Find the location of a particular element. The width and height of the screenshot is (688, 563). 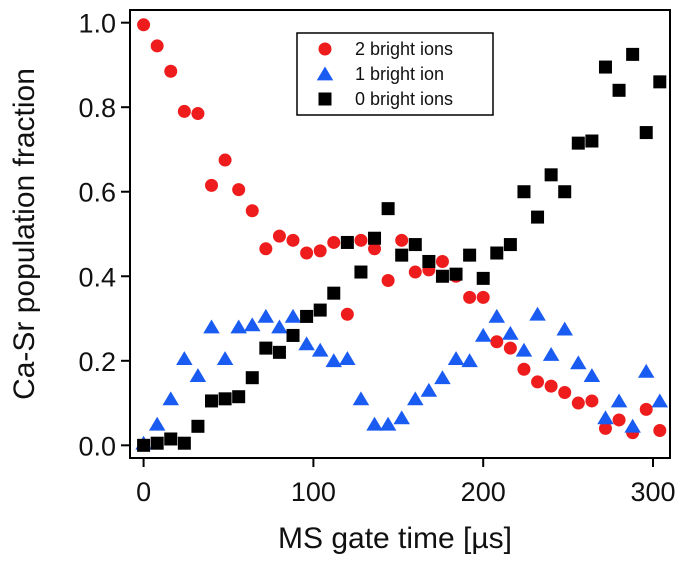

x-tick-label: 300 is located at coordinates (652, 492).